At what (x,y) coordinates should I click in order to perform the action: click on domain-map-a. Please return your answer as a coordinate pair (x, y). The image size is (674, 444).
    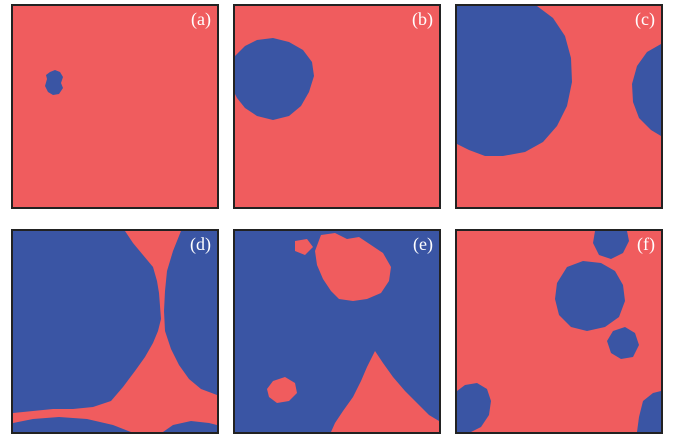
    Looking at the image, I should click on (115, 106).